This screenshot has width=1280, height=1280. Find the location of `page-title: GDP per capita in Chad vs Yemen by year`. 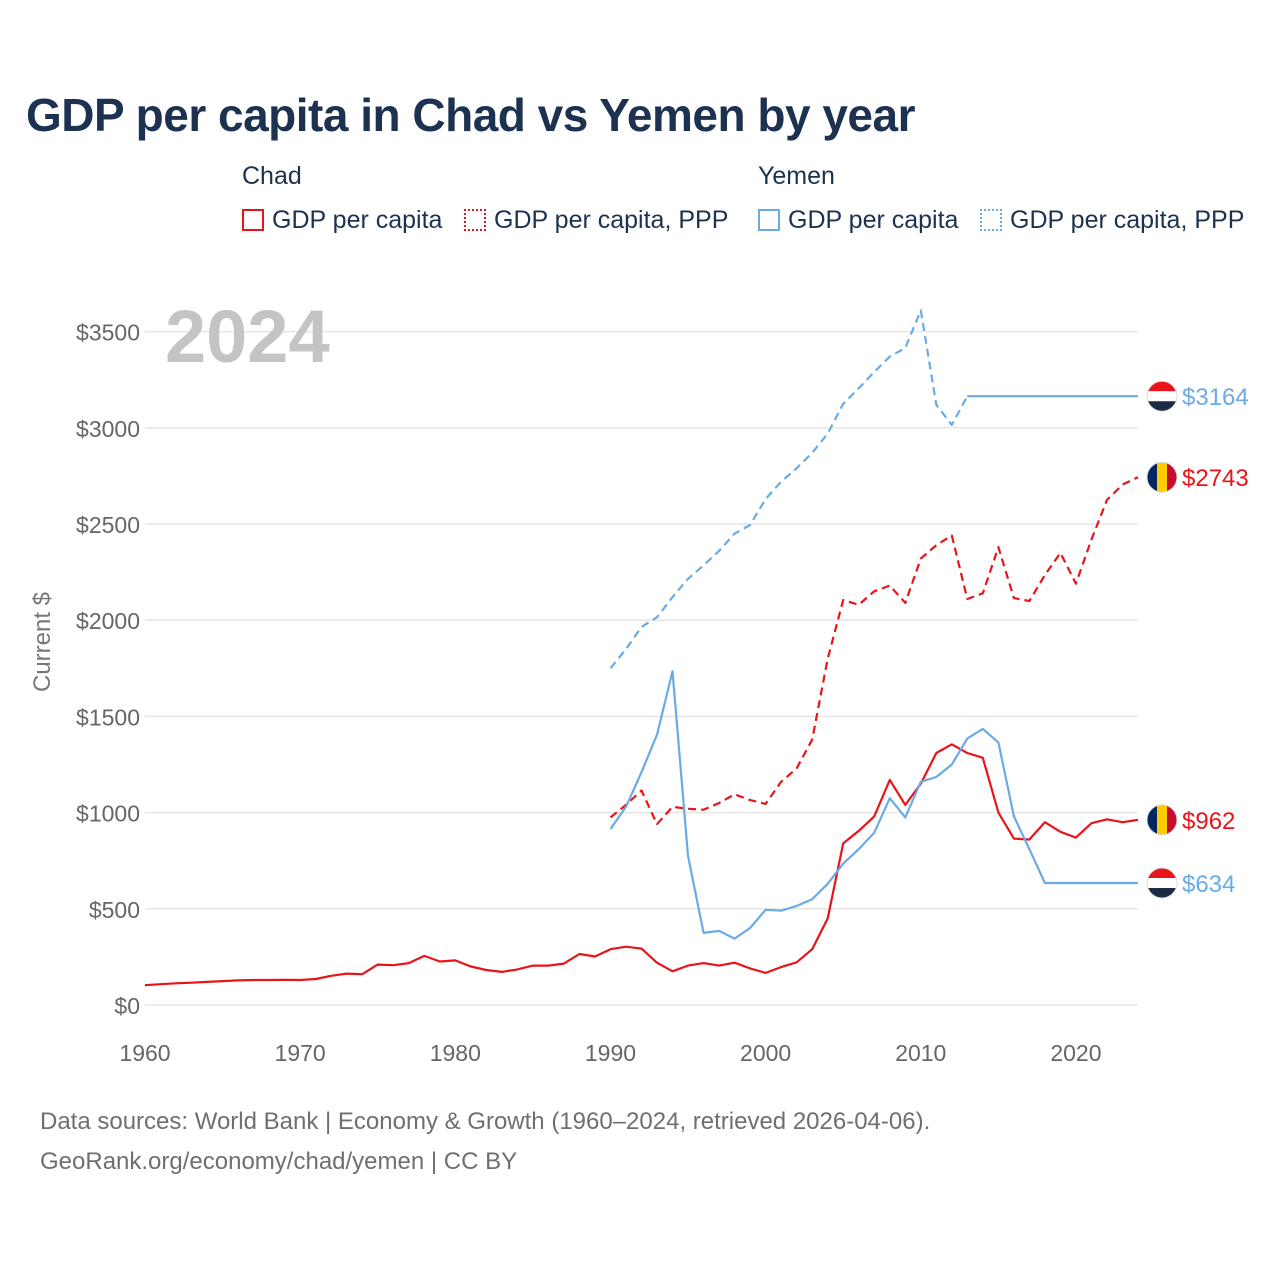

page-title: GDP per capita in Chad vs Yemen by year is located at coordinates (470, 115).